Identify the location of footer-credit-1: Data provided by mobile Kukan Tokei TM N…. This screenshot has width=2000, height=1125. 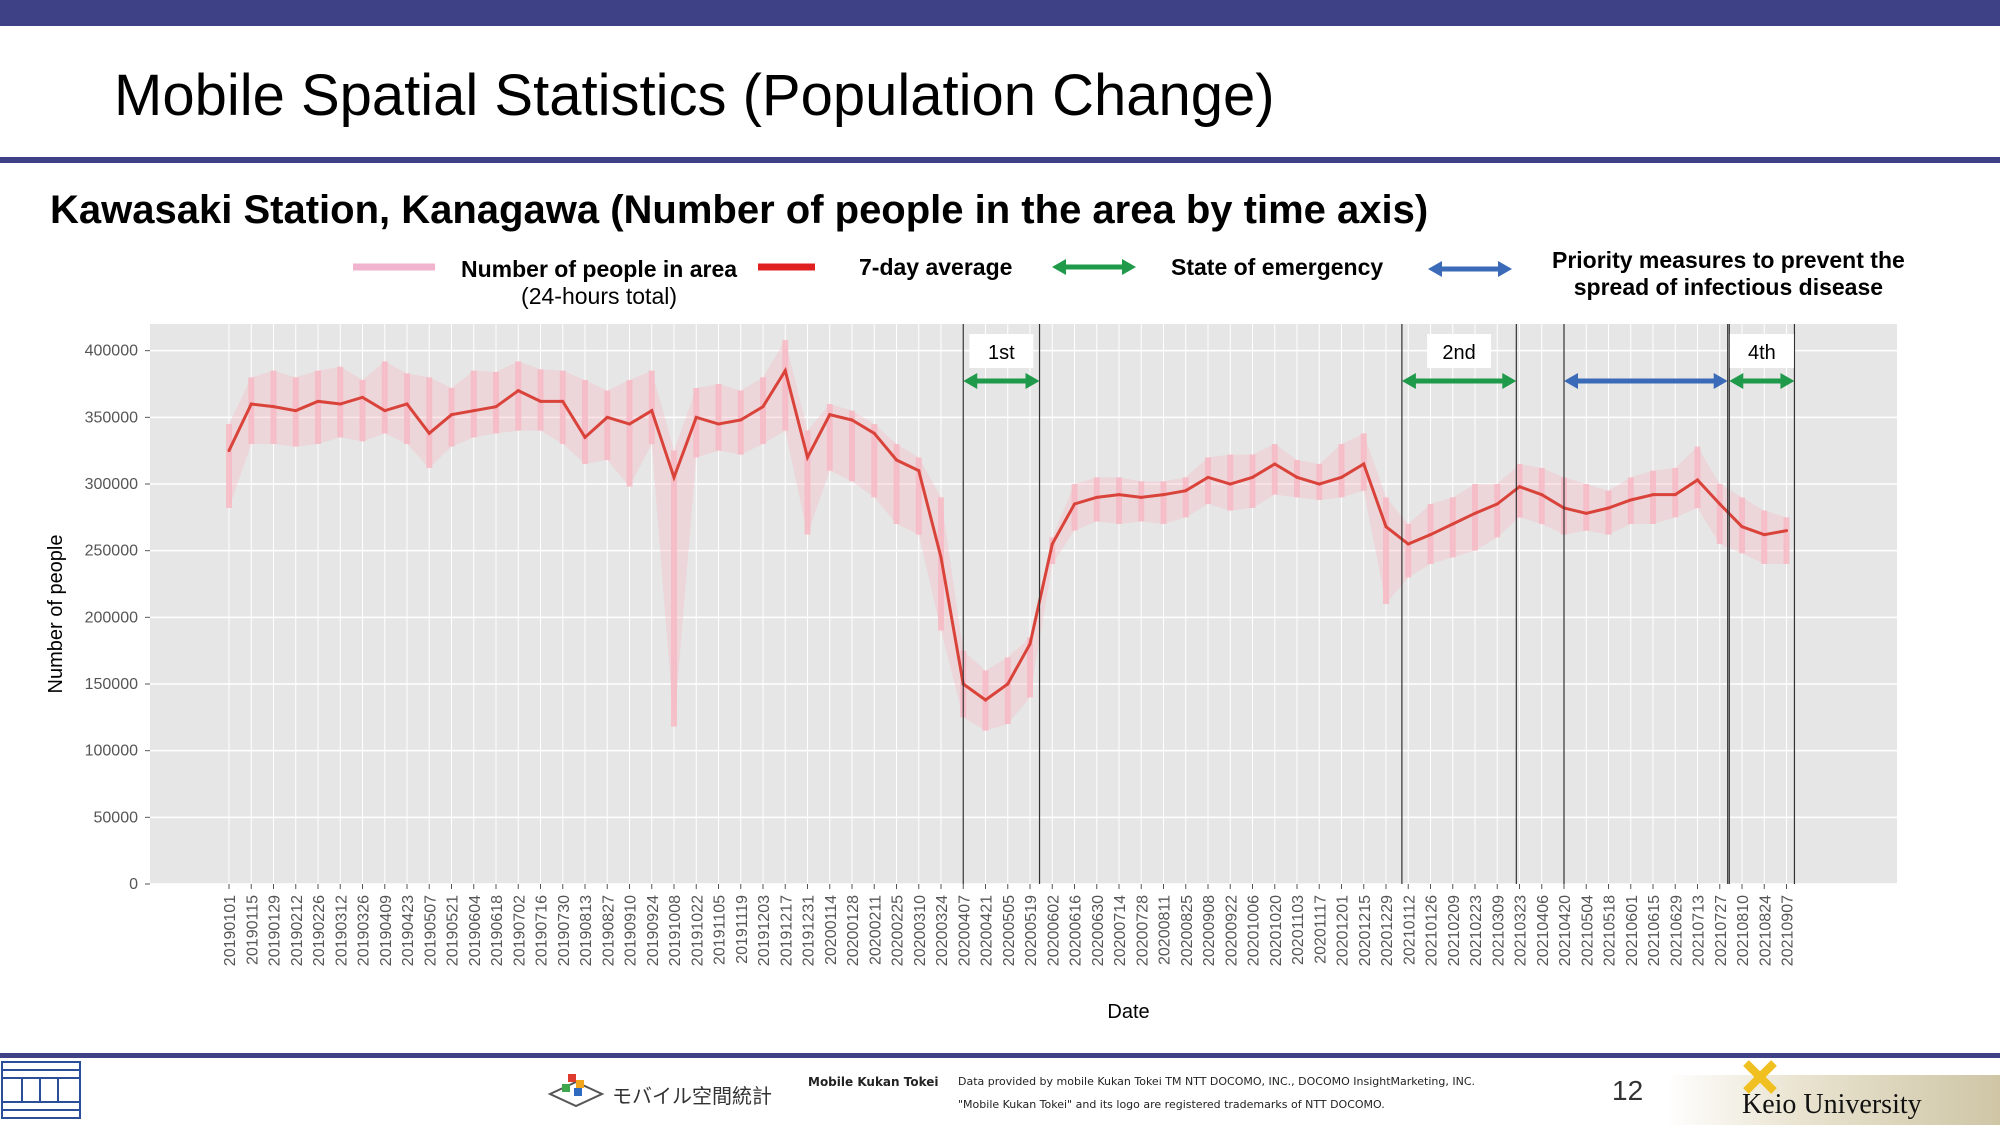
(1217, 1081).